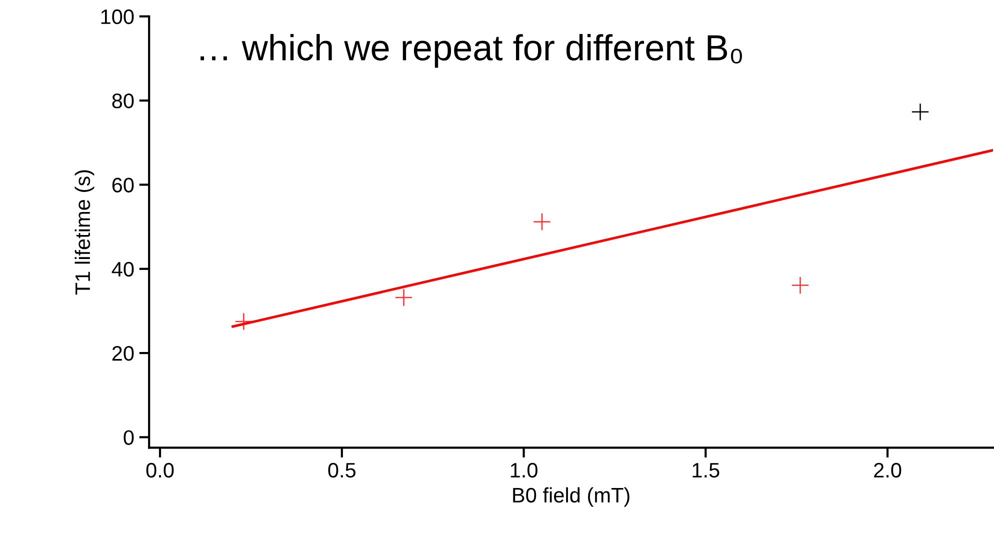 This screenshot has height=546, width=994. What do you see at coordinates (123, 353) in the screenshot?
I see `y-tick-label: 20` at bounding box center [123, 353].